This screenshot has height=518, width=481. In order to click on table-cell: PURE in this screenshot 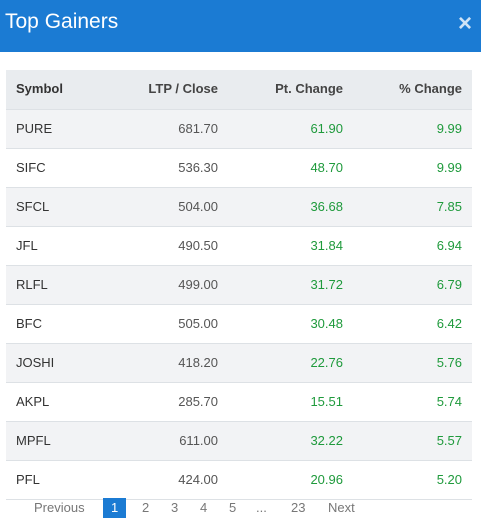, I will do `click(34, 128)`.